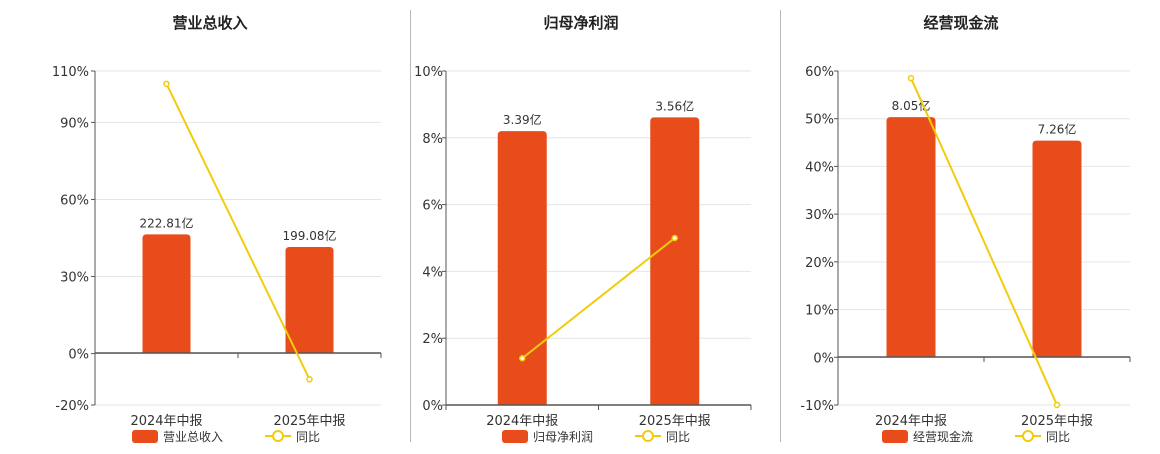 The width and height of the screenshot is (1160, 454). Describe the element at coordinates (674, 105) in the screenshot. I see `bar-data-label: 3.56亿` at that location.